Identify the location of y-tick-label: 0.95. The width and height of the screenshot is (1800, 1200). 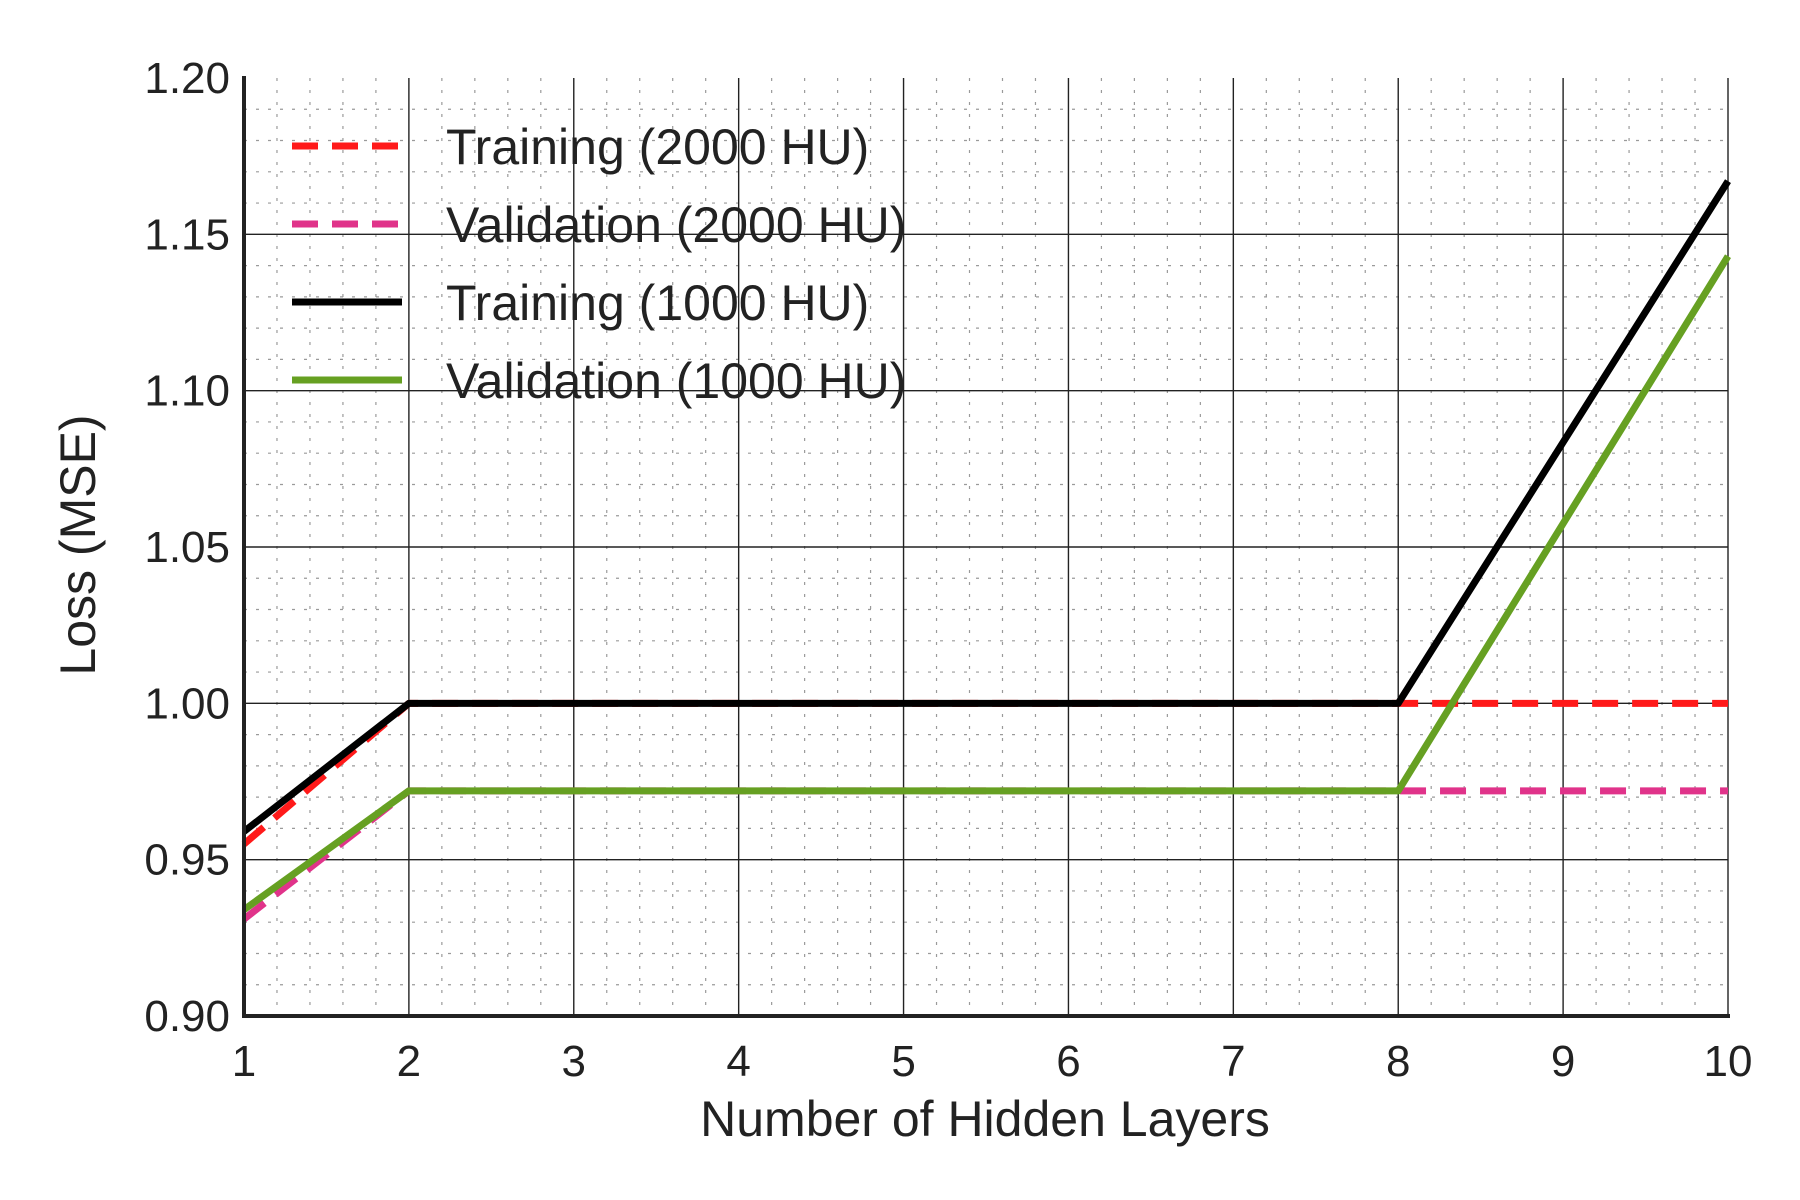
(187, 860).